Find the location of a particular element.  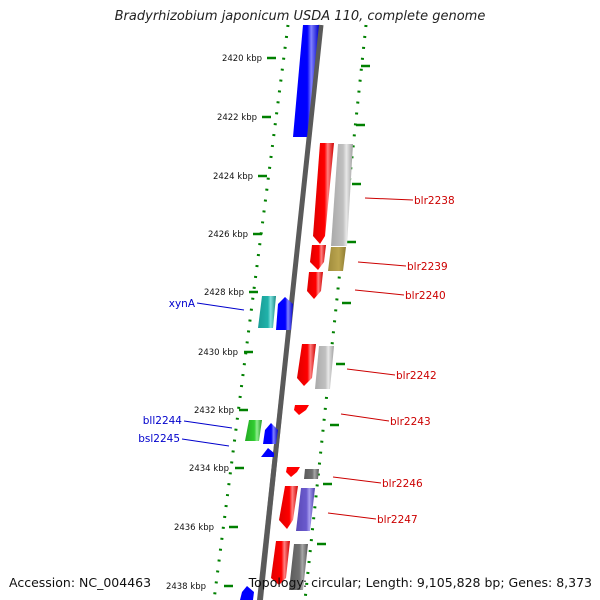

gene-red-bottom is located at coordinates (280, 563).